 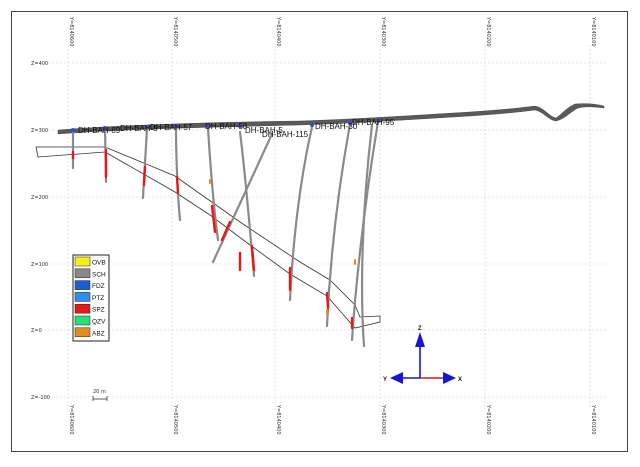 I want to click on z-axis-arrowhead, so click(x=420, y=339).